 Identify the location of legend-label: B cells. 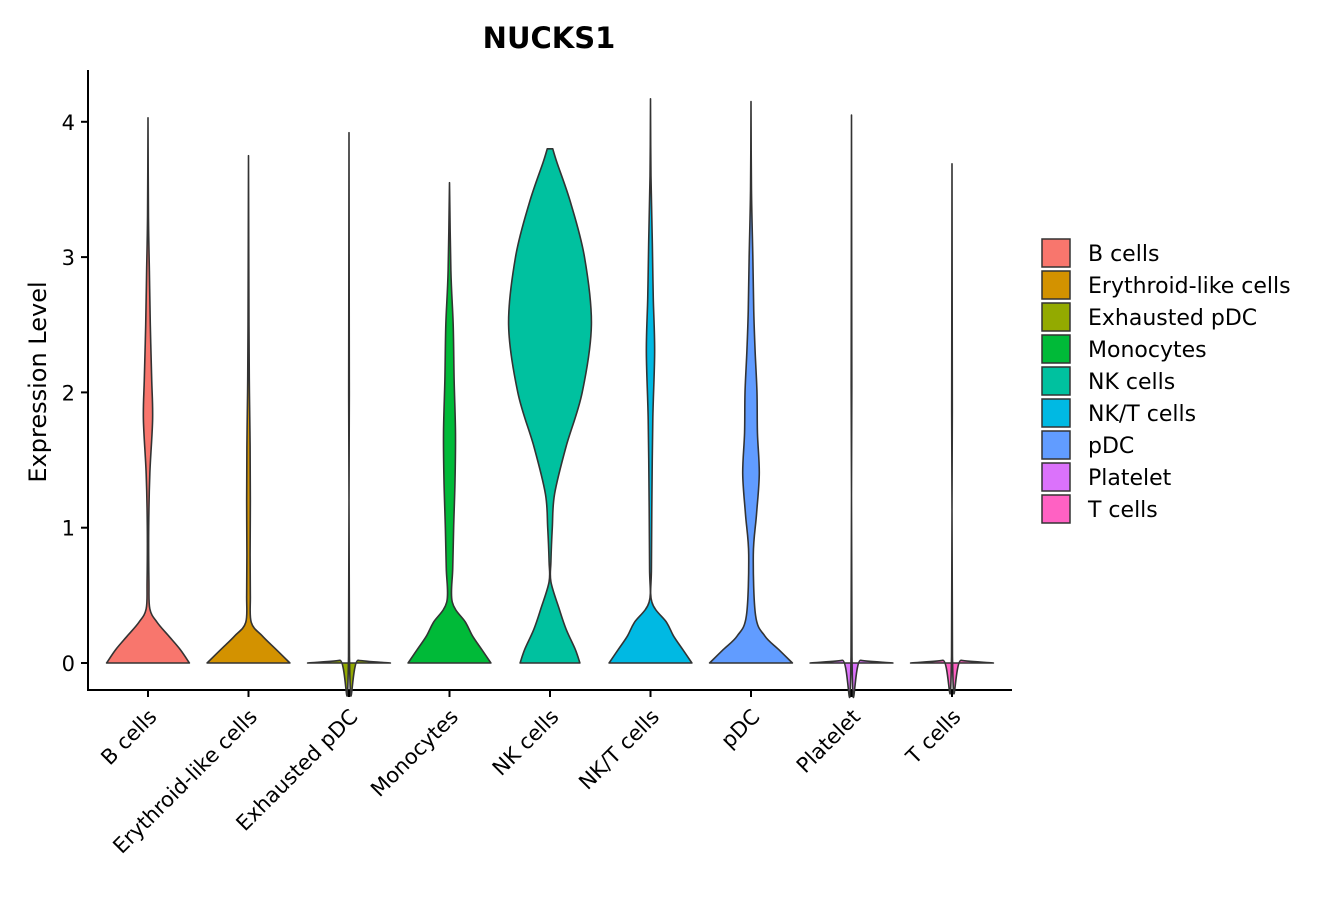
(1123, 254).